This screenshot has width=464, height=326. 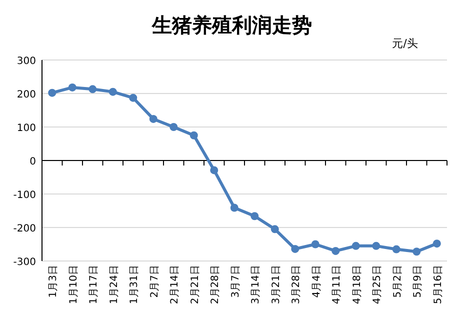 What do you see at coordinates (378, 284) in the screenshot?
I see `x-tick-label: 4月25日` at bounding box center [378, 284].